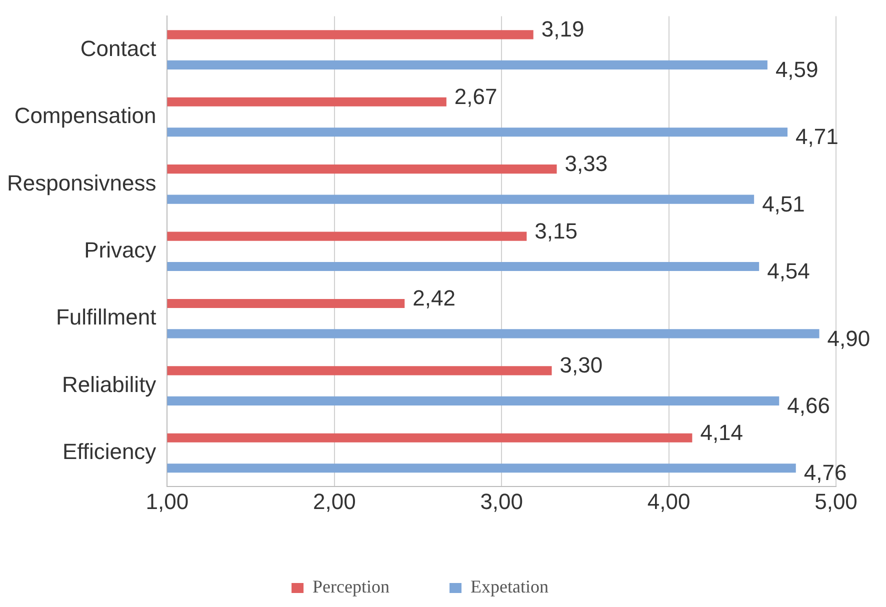 Image resolution: width=886 pixels, height=607 pixels. What do you see at coordinates (109, 451) in the screenshot?
I see `y-tick-label: Efficiency` at bounding box center [109, 451].